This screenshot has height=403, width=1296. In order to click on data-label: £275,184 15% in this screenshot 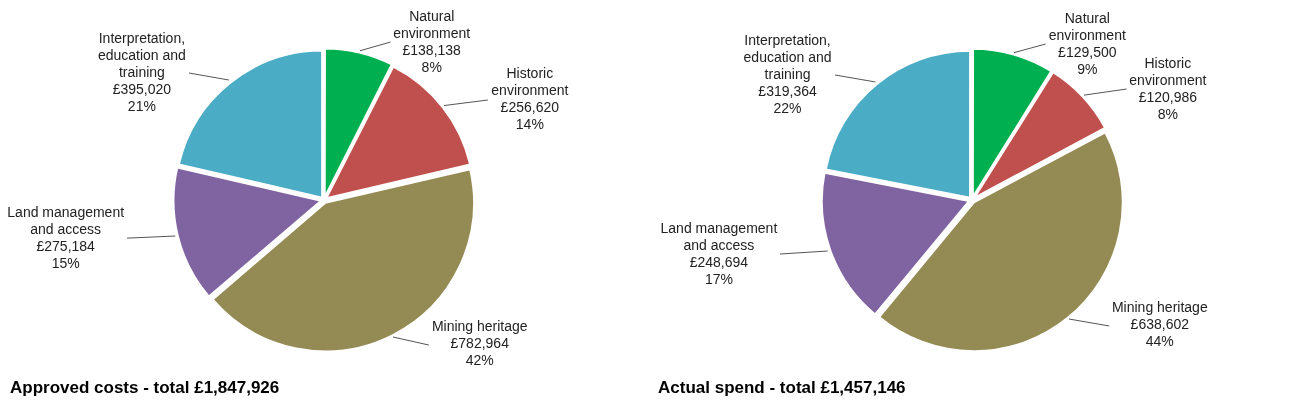, I will do `click(66, 254)`.